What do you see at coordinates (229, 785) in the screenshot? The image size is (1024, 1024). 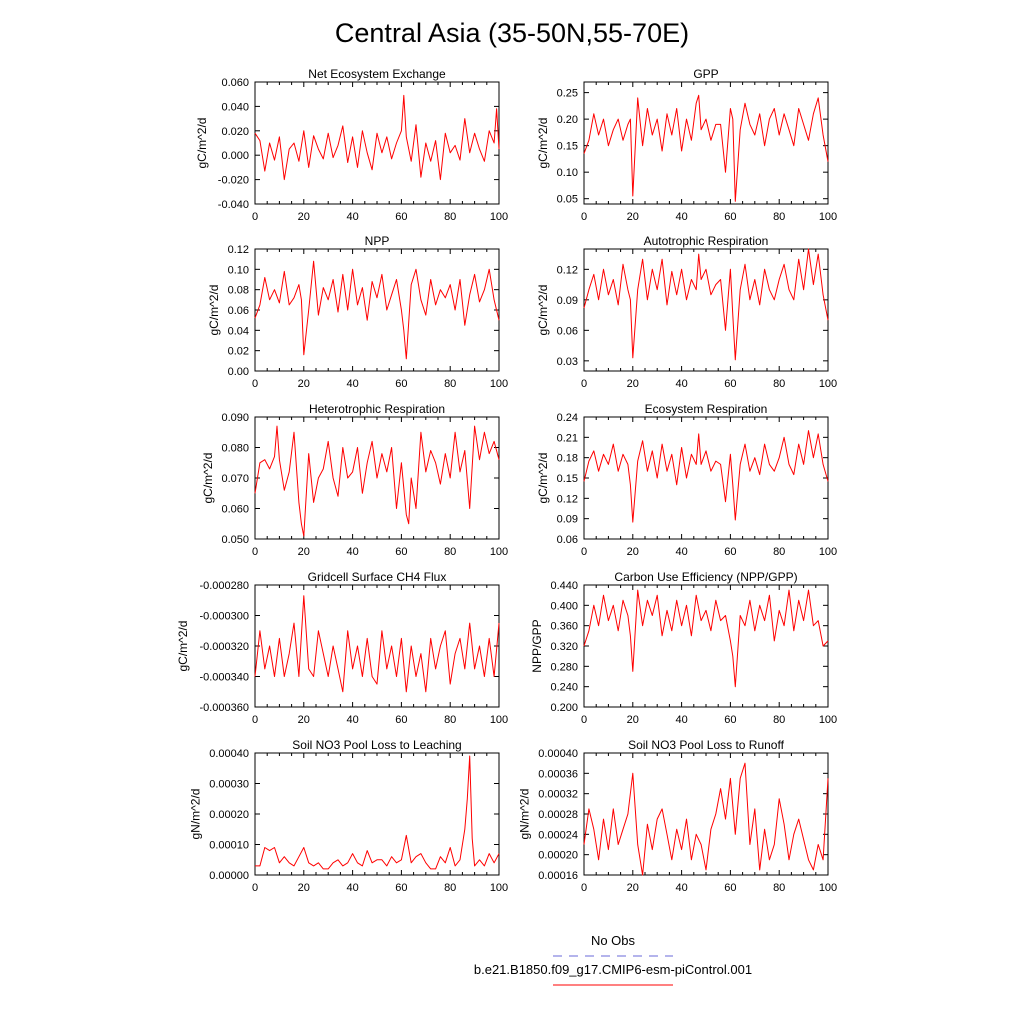 I see `chart-9-ytick-label: 0.00030` at bounding box center [229, 785].